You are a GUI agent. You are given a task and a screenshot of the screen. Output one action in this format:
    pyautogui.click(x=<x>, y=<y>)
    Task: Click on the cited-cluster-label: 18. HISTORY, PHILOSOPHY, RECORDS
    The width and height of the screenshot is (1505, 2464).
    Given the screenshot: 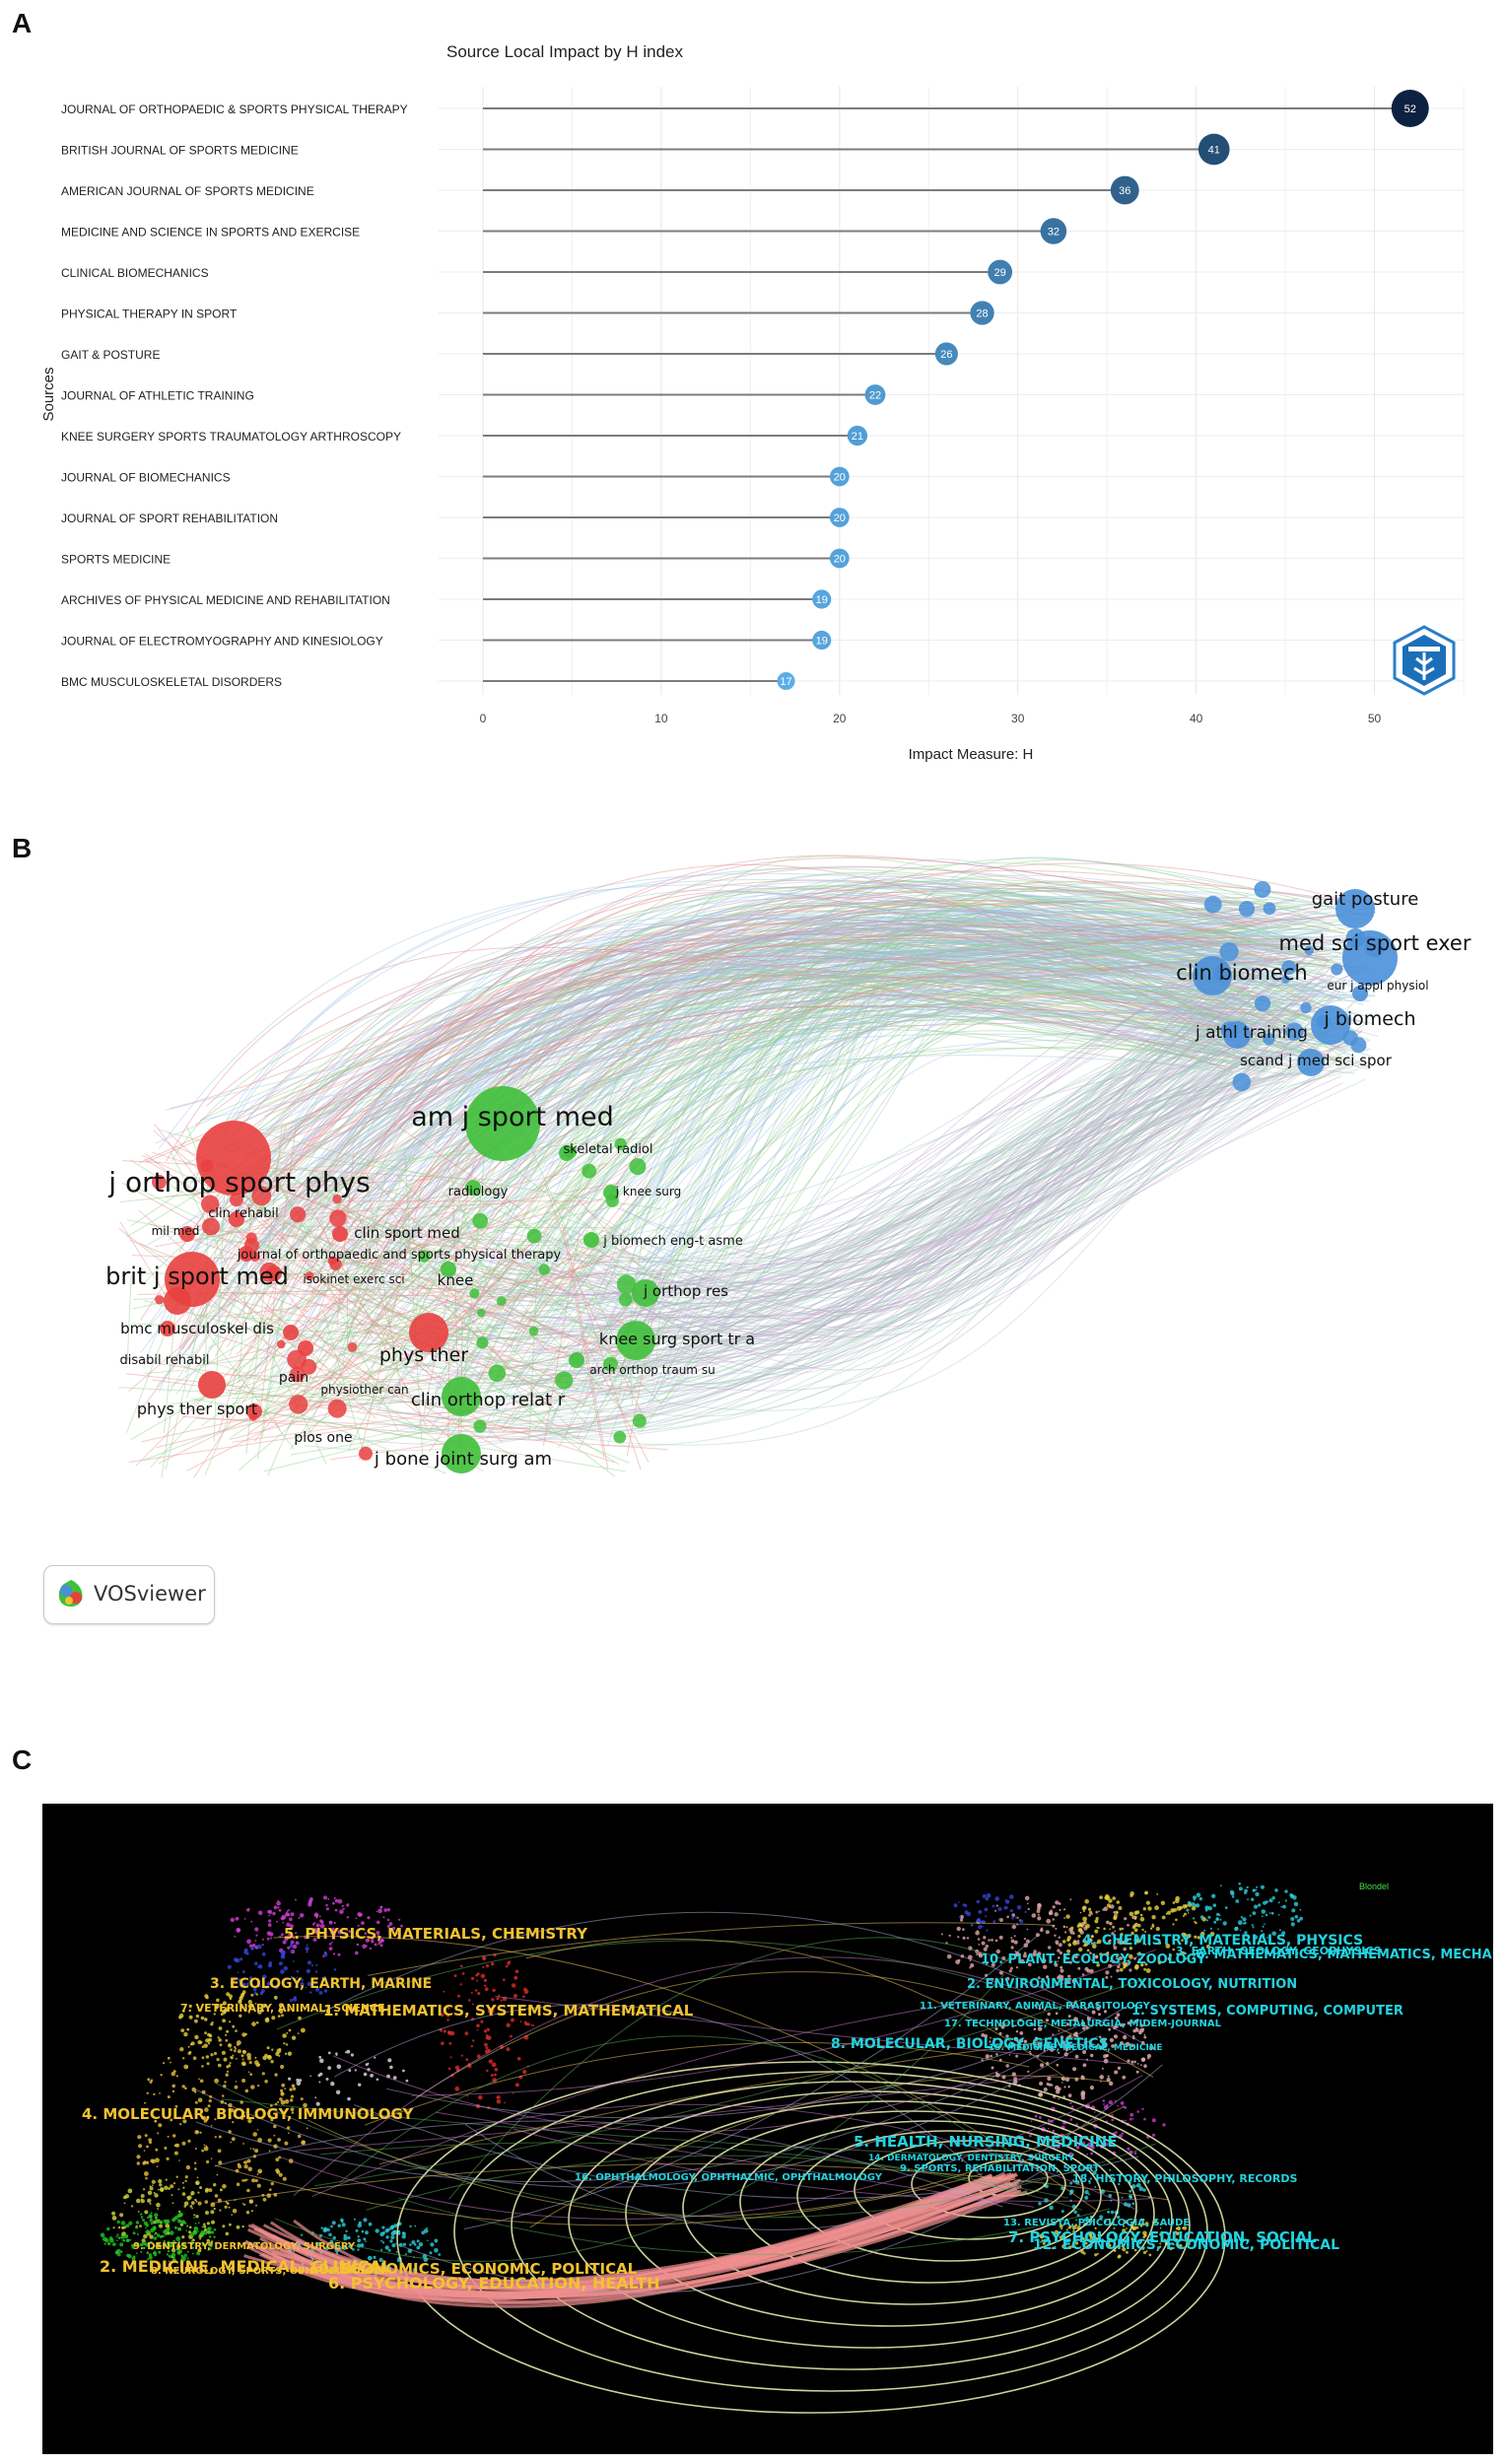 What is the action you would take?
    pyautogui.click(x=1184, y=2178)
    